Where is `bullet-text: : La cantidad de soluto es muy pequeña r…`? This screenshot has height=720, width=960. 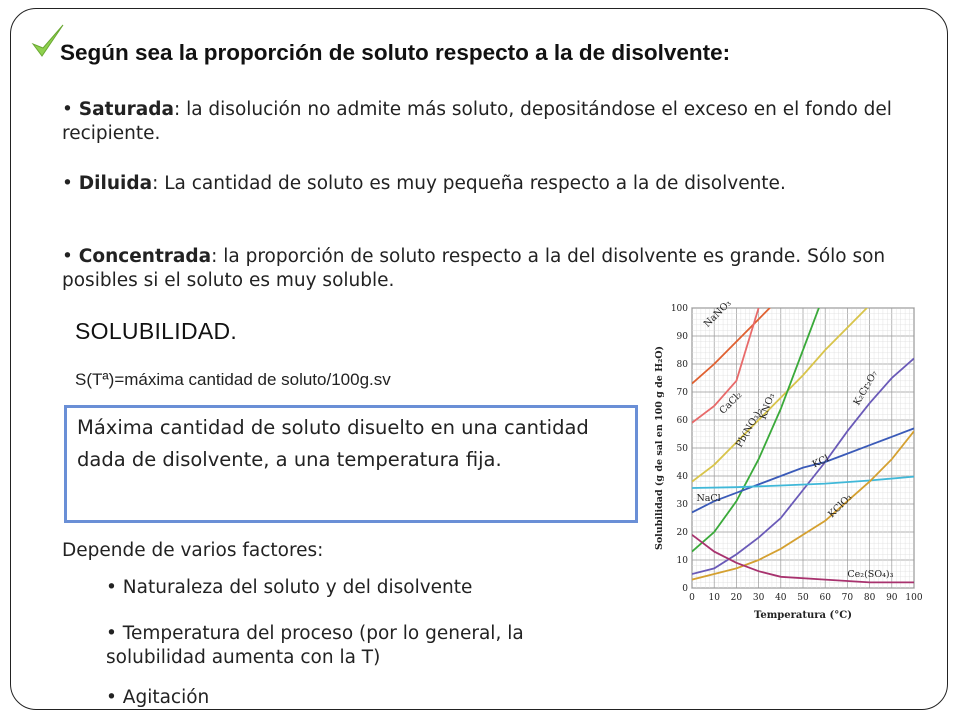 bullet-text: : La cantidad de soluto es muy pequeña r… is located at coordinates (469, 183).